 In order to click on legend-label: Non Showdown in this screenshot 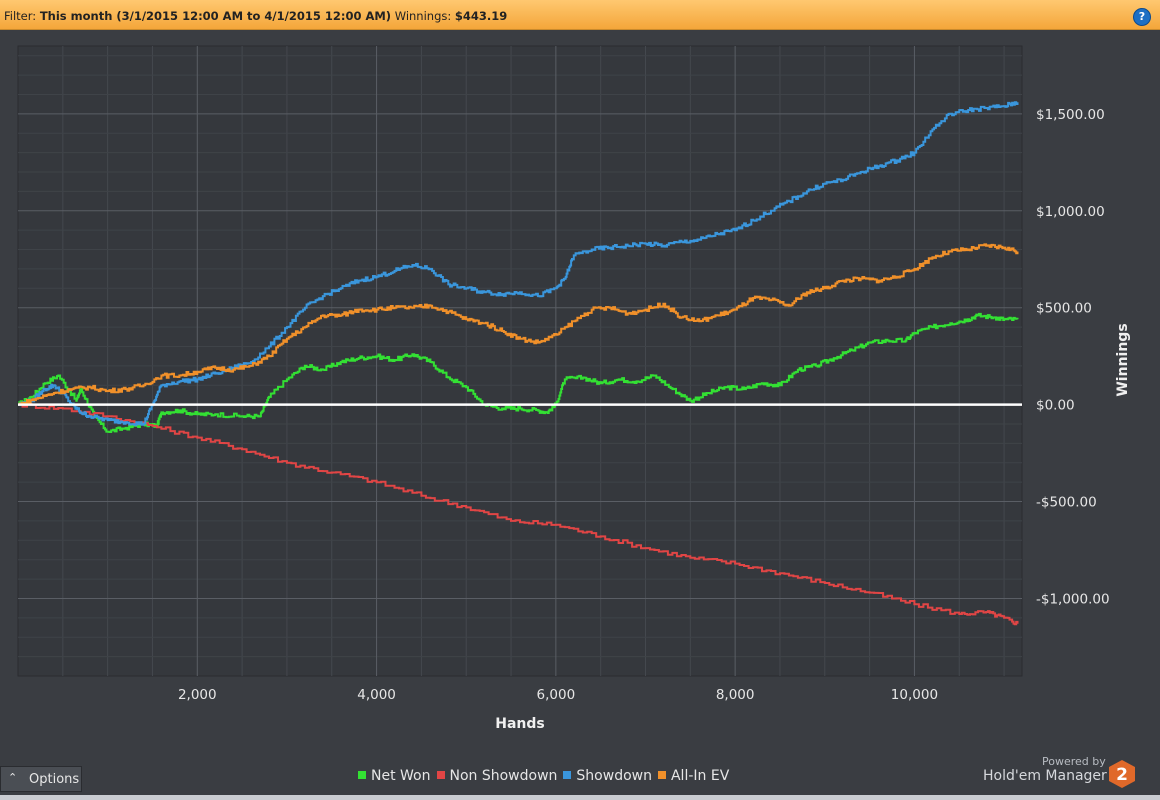, I will do `click(503, 776)`.